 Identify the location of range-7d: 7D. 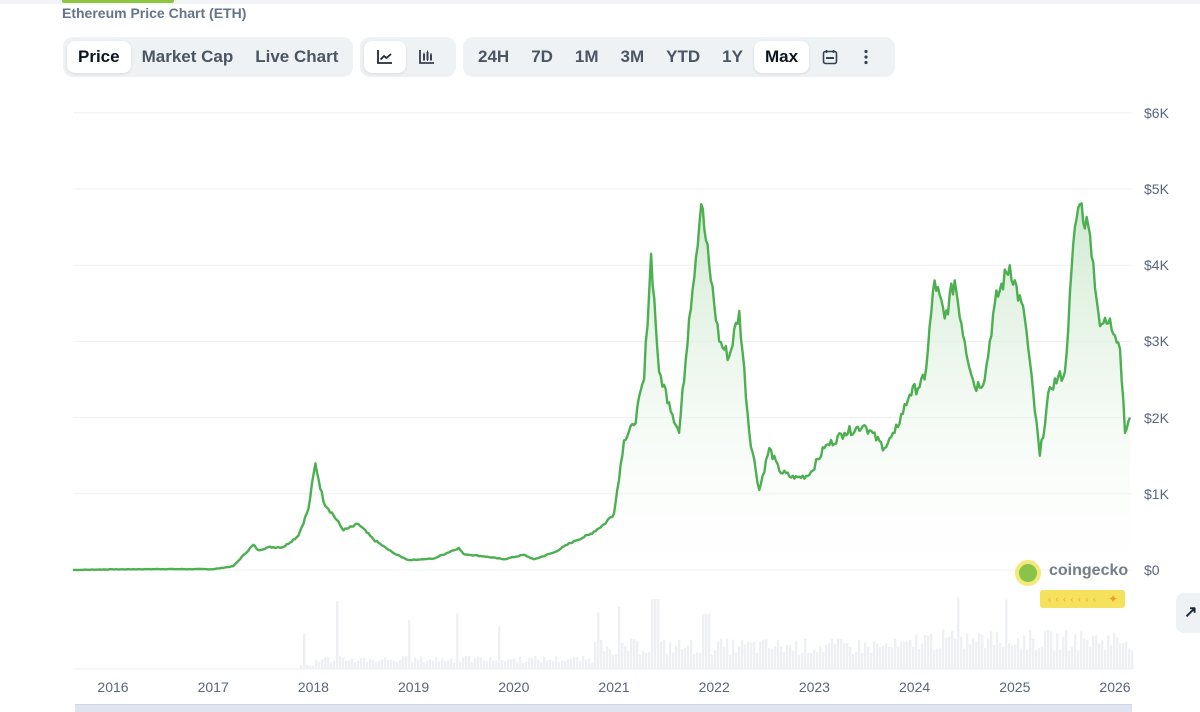
(542, 56).